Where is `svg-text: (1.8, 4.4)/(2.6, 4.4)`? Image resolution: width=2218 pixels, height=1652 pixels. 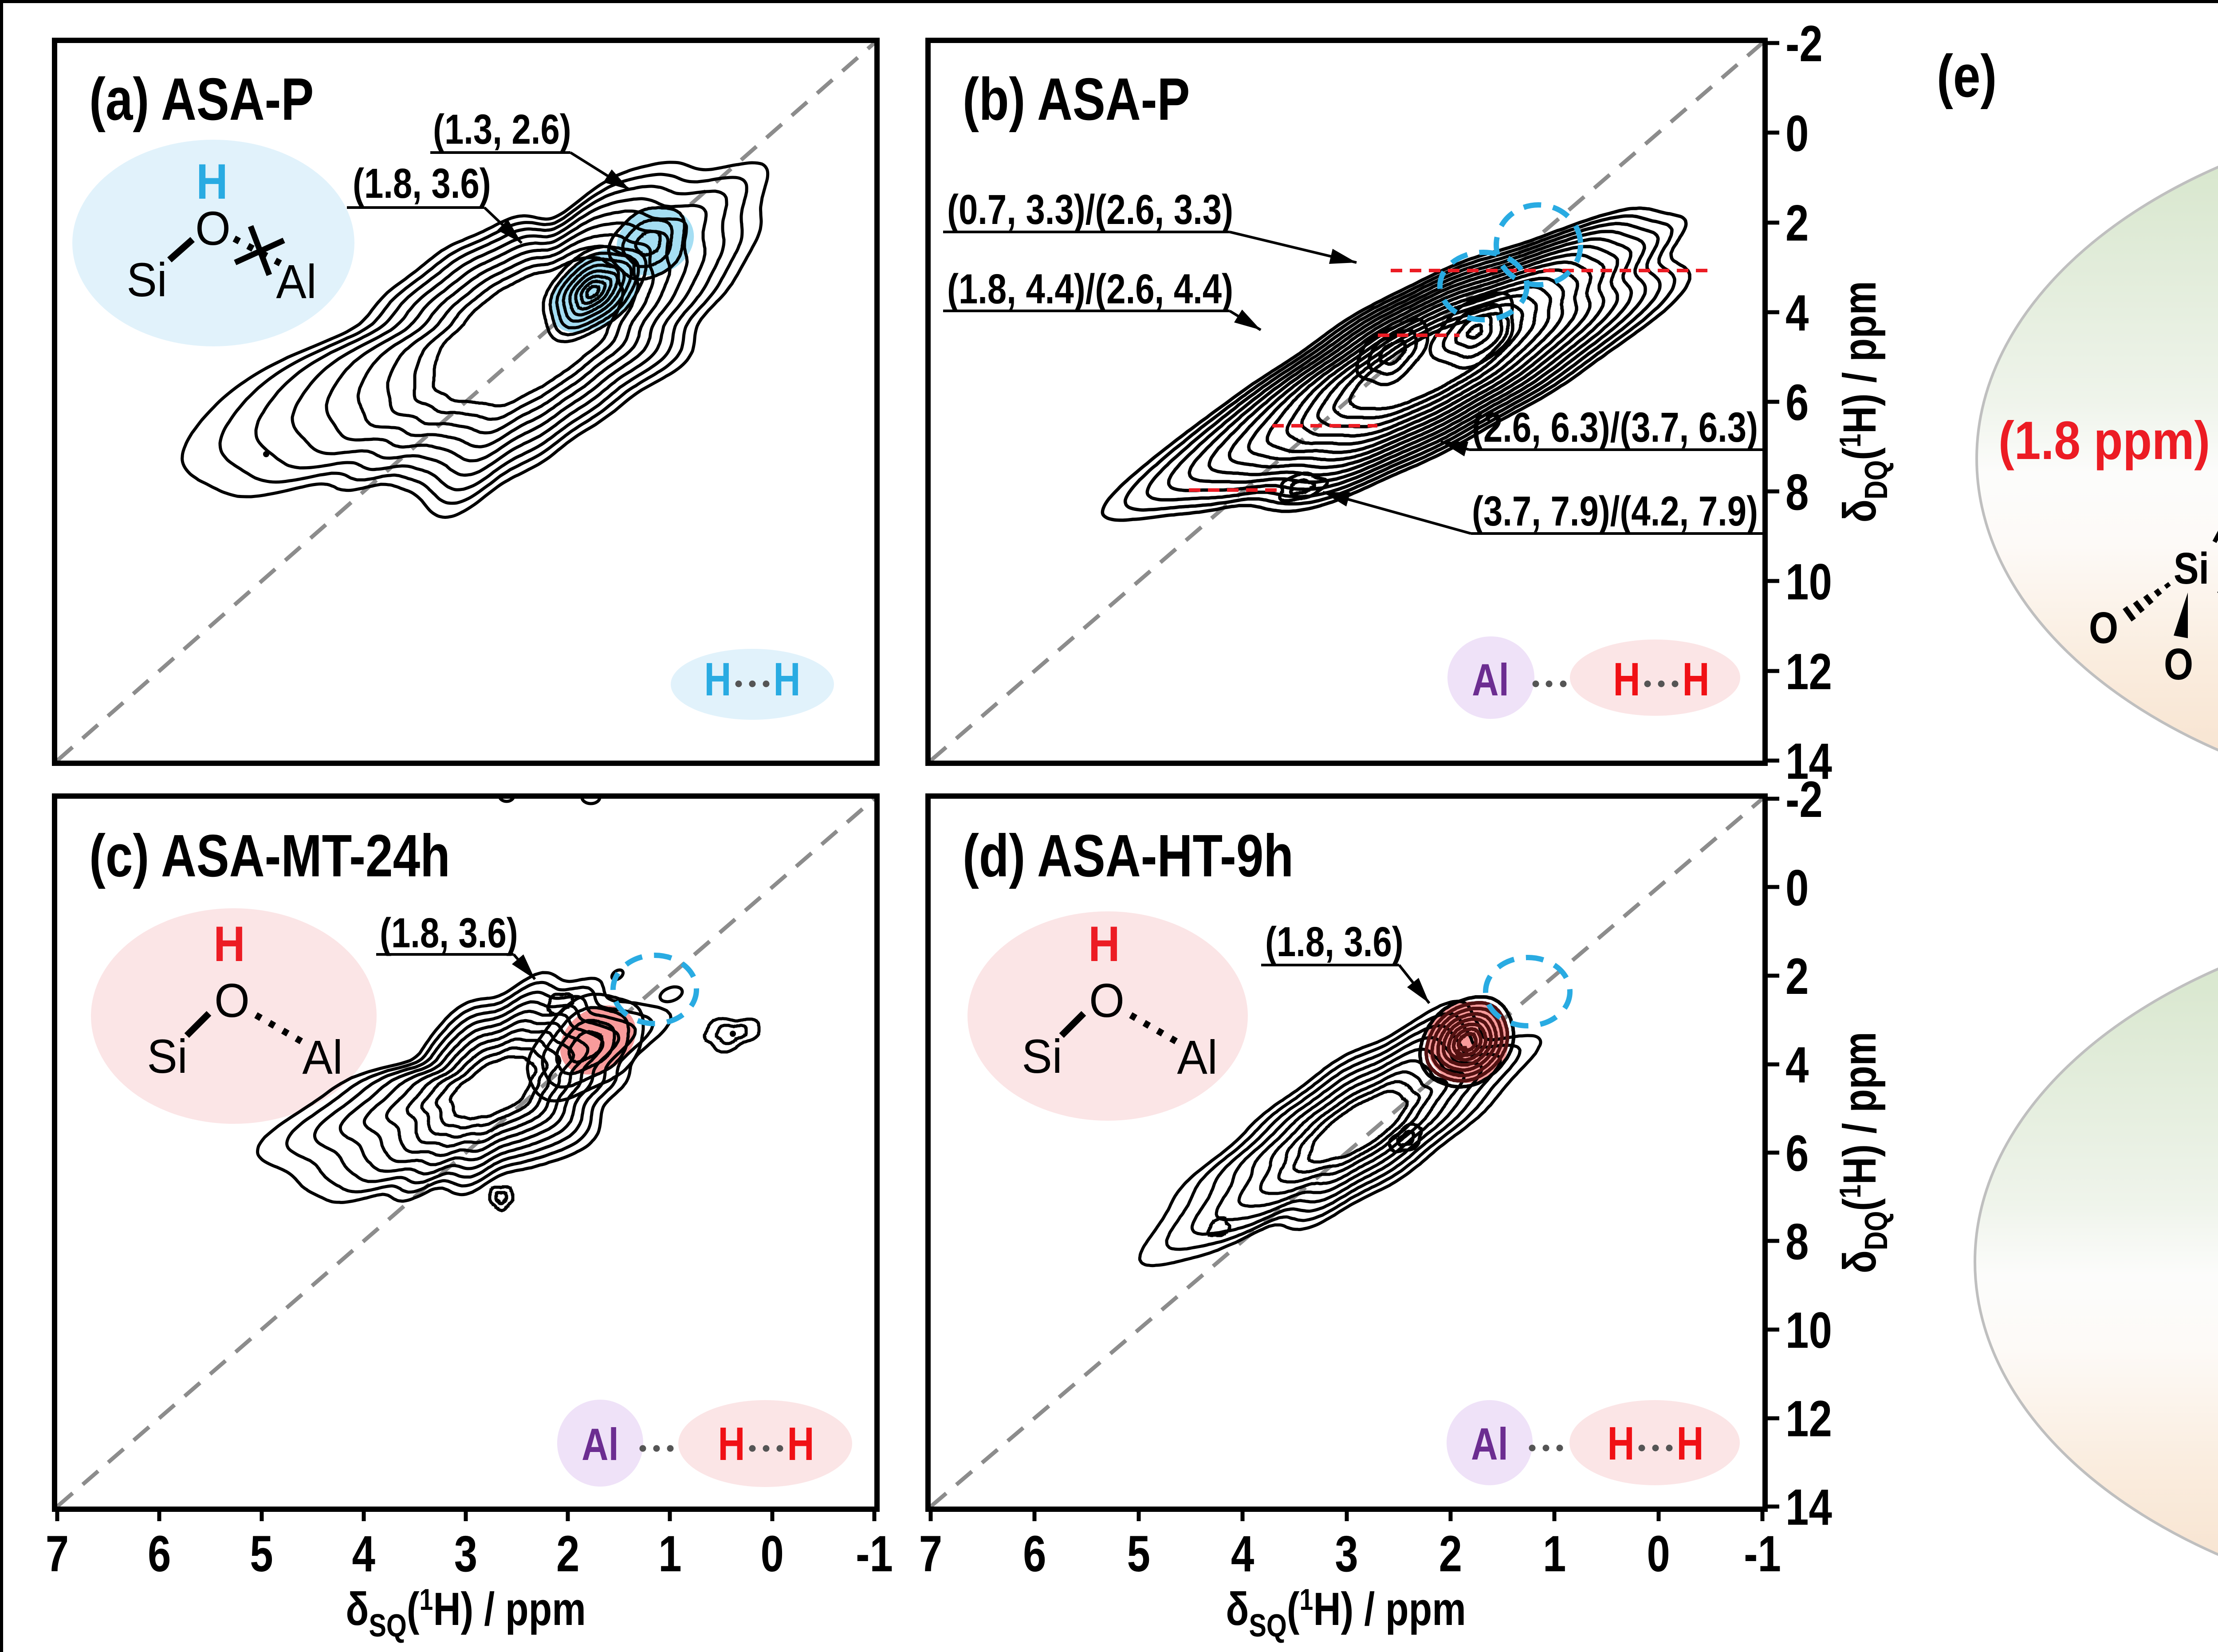 svg-text: (1.8, 4.4)/(2.6, 4.4) is located at coordinates (1090, 289).